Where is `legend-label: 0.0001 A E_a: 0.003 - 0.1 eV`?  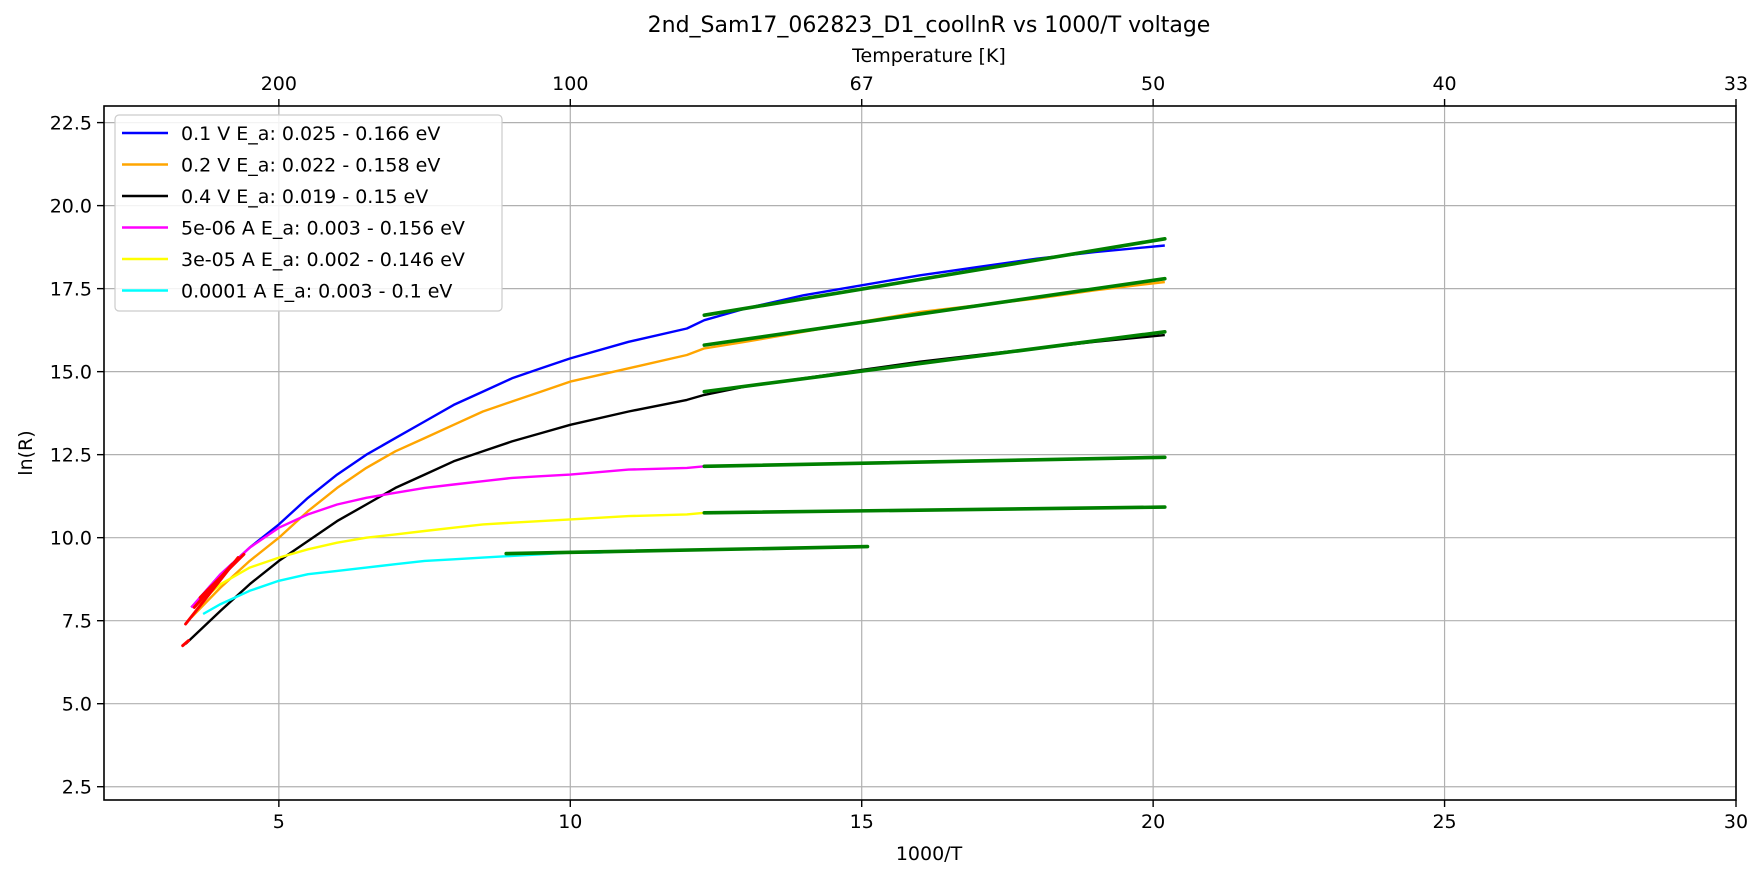
legend-label: 0.0001 A E_a: 0.003 - 0.1 eV is located at coordinates (316, 292).